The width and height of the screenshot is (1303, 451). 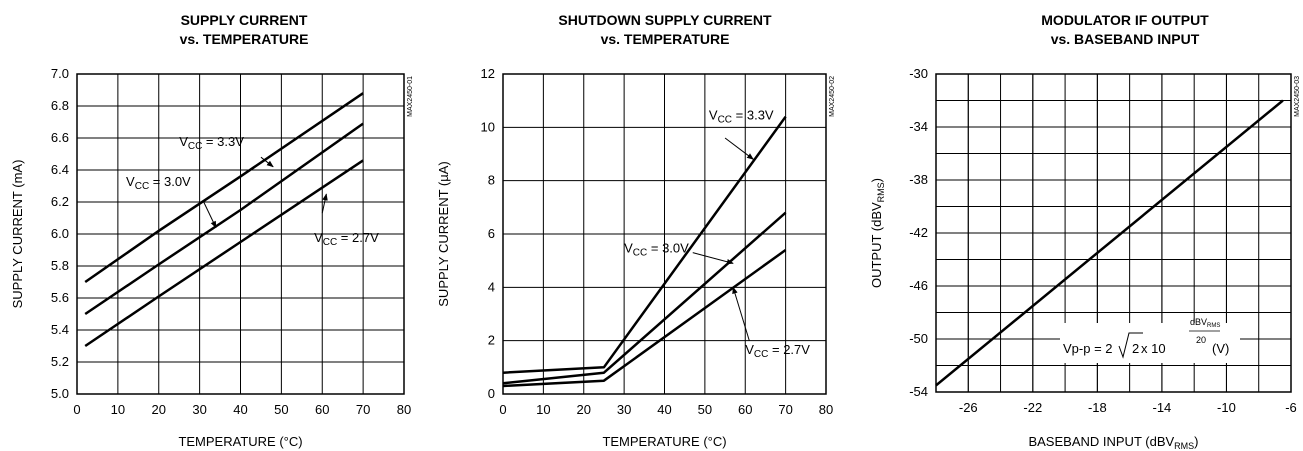 What do you see at coordinates (60, 105) in the screenshot?
I see `y-tick-label: 6.8` at bounding box center [60, 105].